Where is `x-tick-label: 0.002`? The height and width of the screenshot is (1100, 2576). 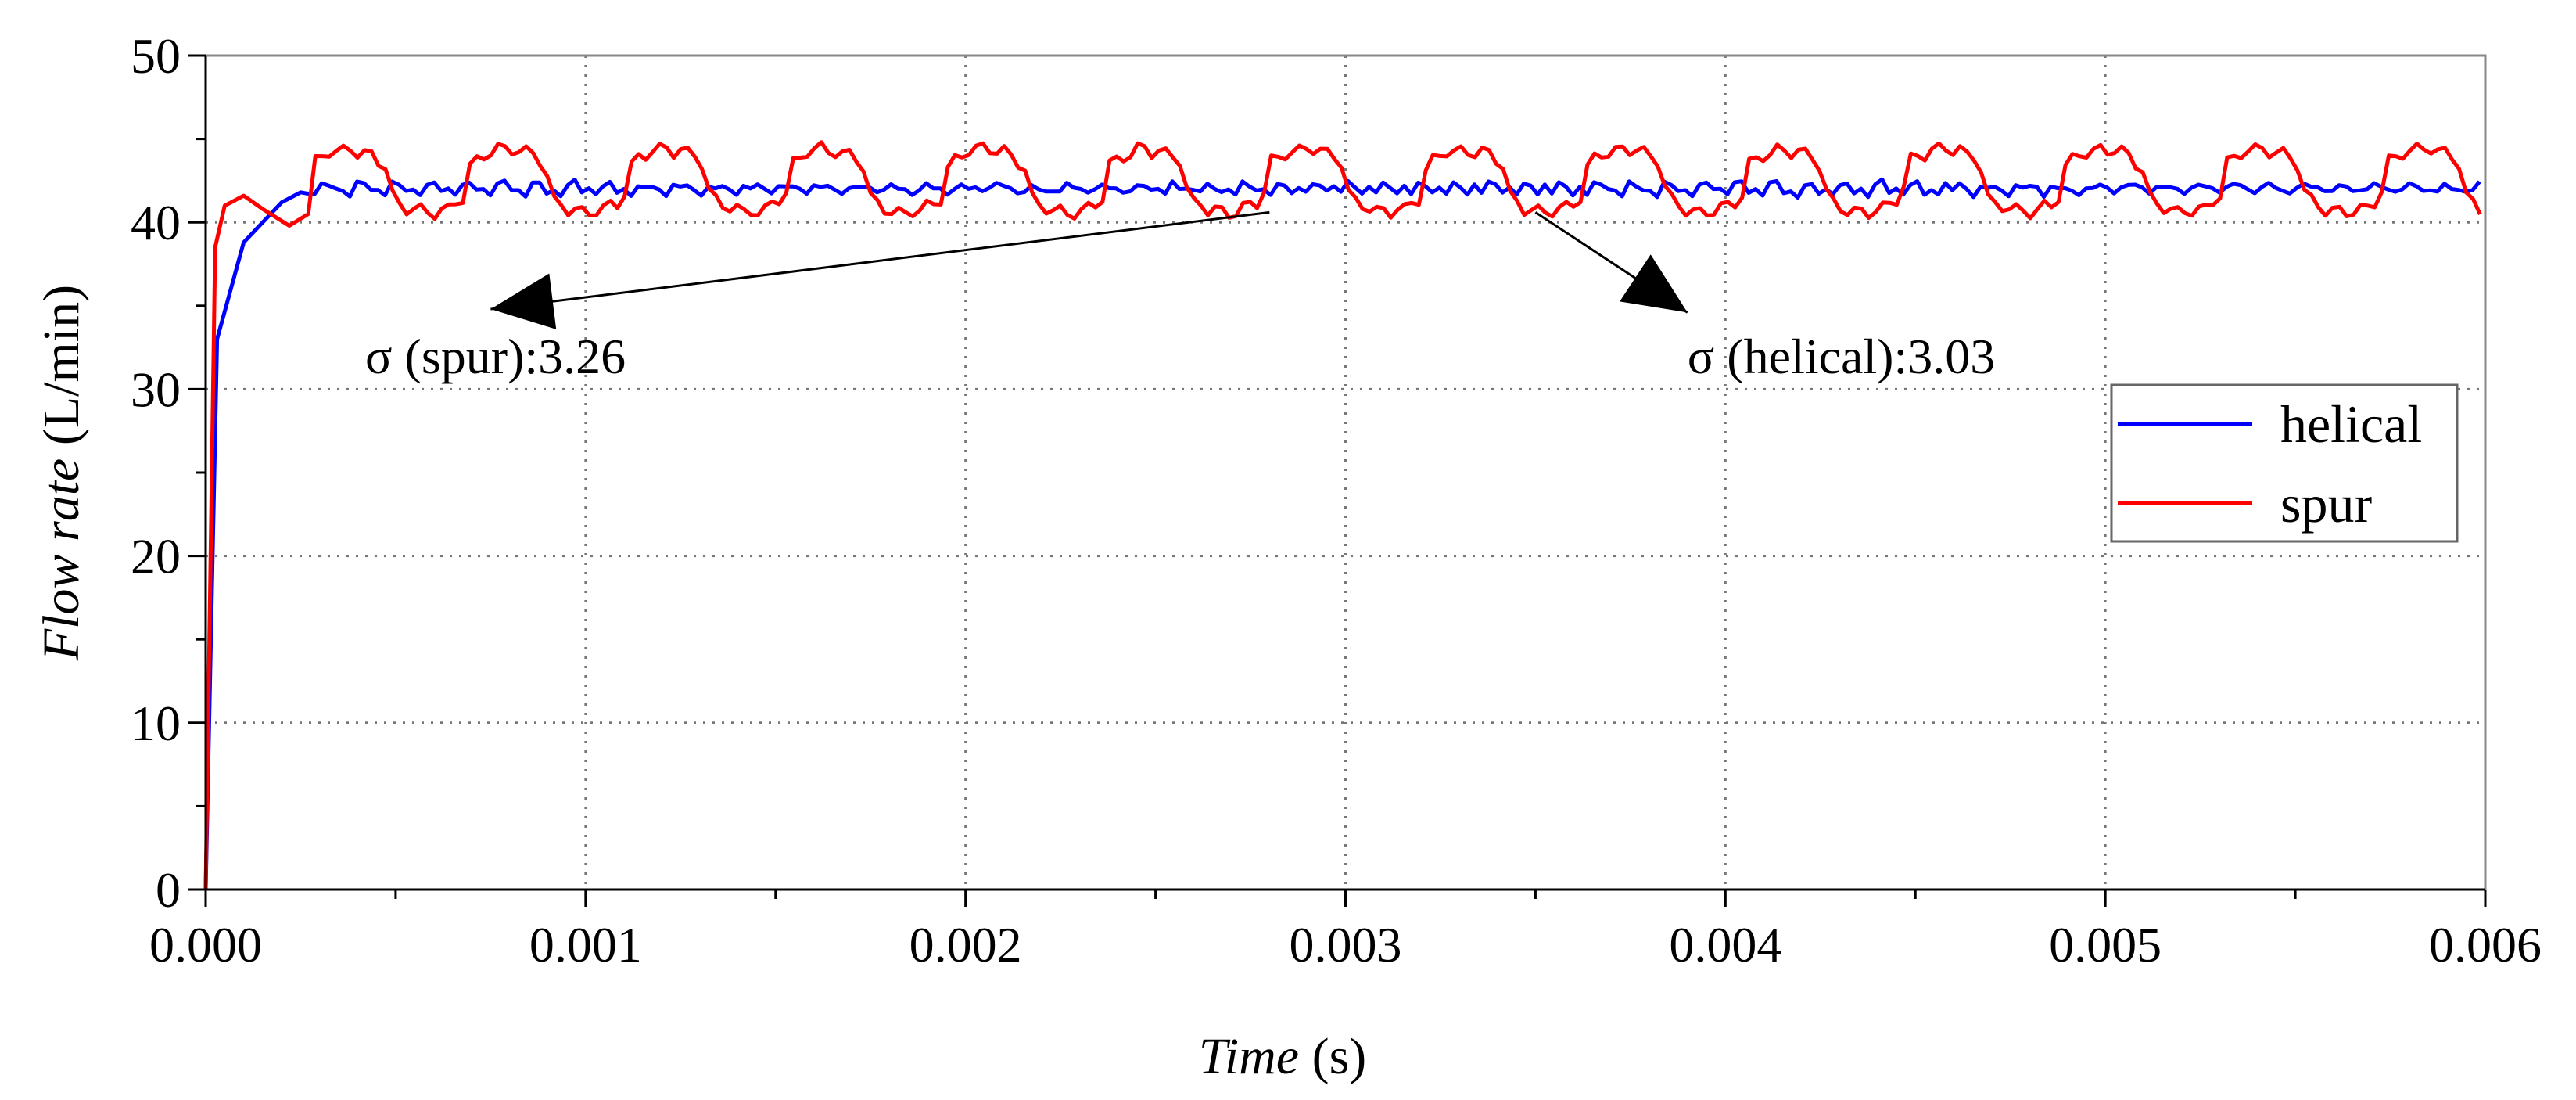
x-tick-label: 0.002 is located at coordinates (966, 944).